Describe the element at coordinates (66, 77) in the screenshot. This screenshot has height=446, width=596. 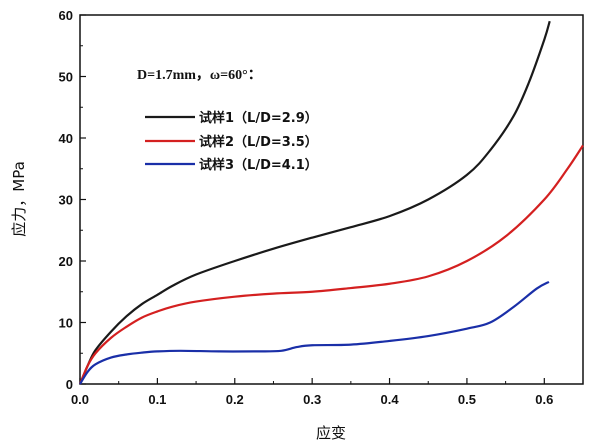
I see `y-tick-label: 50` at that location.